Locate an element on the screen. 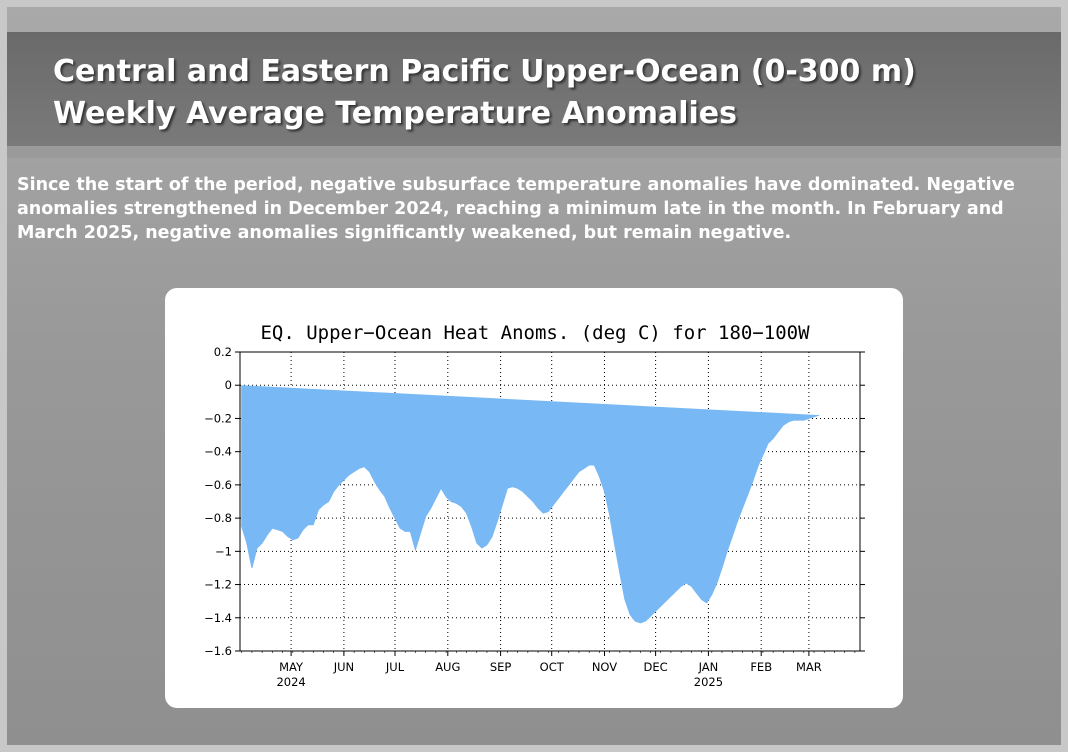 The image size is (1068, 752). x-tick-label: FEB is located at coordinates (761, 667).